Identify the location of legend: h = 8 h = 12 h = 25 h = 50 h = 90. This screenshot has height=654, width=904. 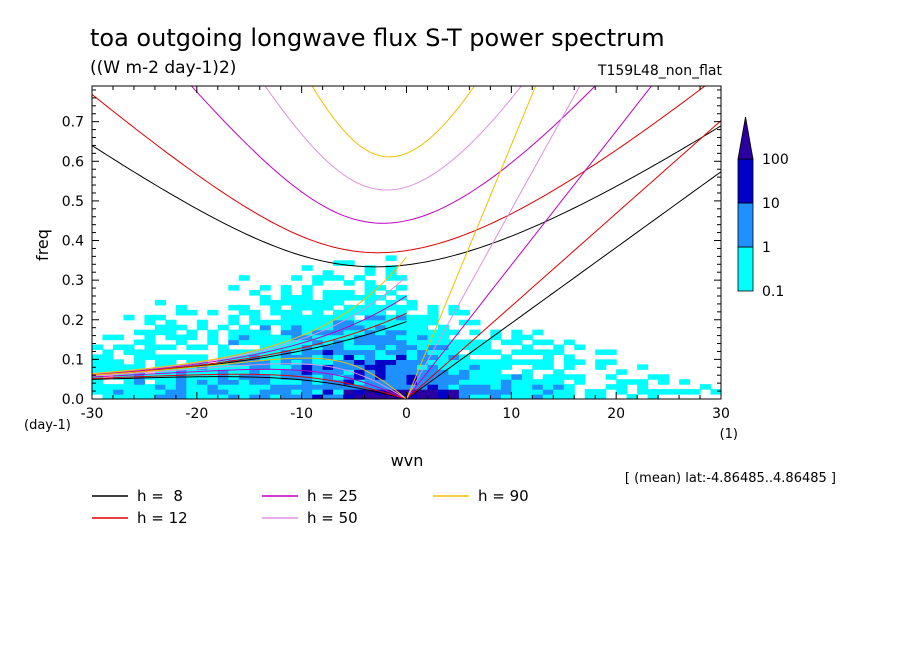
(310, 507).